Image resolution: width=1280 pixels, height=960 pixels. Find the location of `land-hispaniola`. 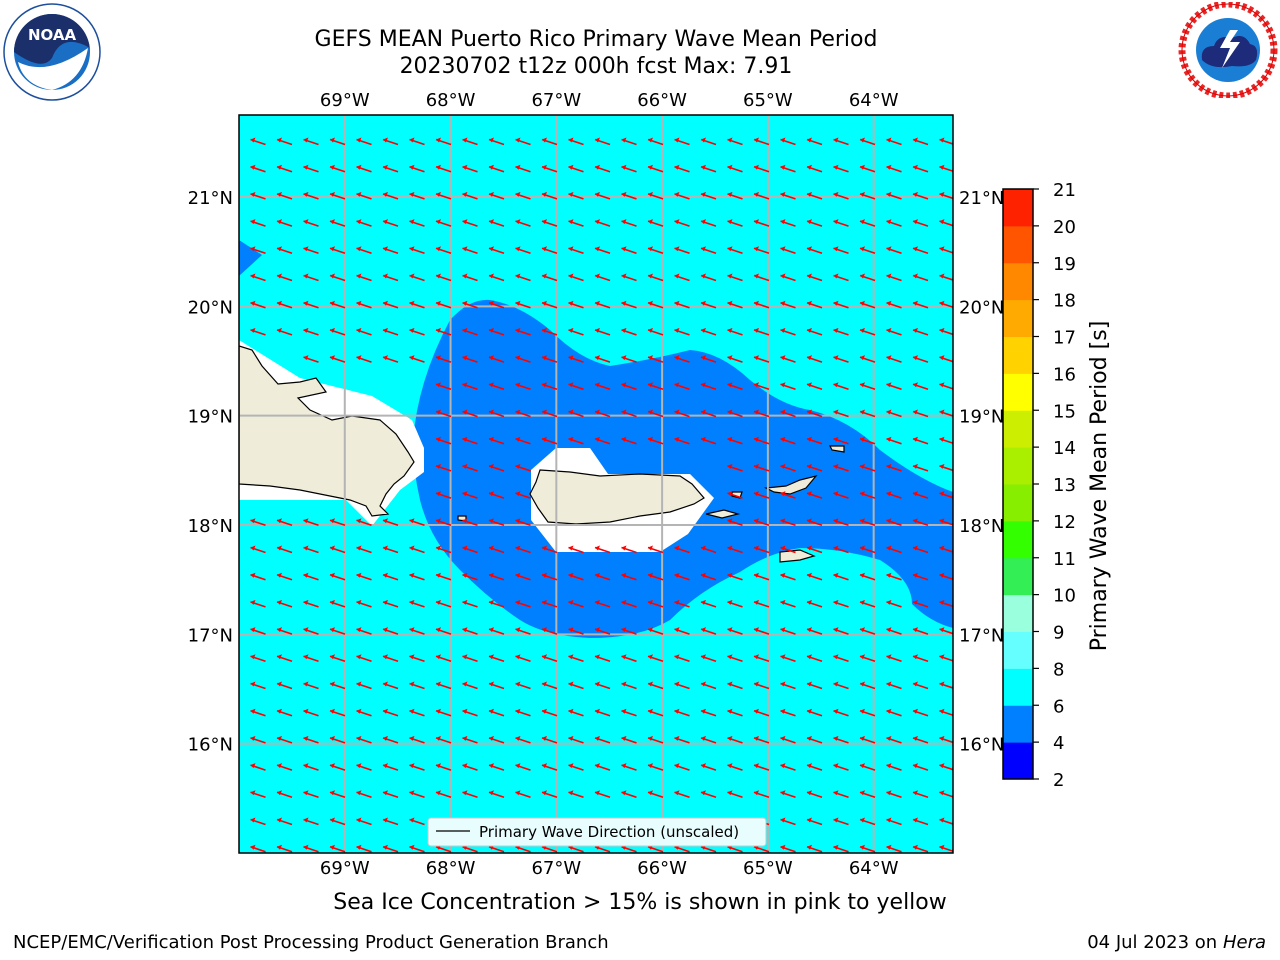

land-hispaniola is located at coordinates (327, 431).